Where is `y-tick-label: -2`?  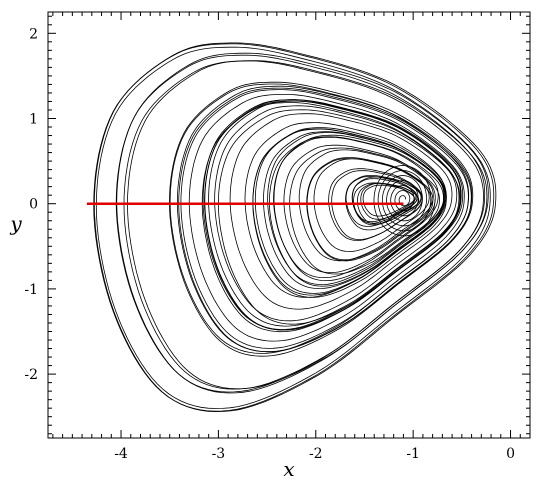
y-tick-label: -2 is located at coordinates (31, 375).